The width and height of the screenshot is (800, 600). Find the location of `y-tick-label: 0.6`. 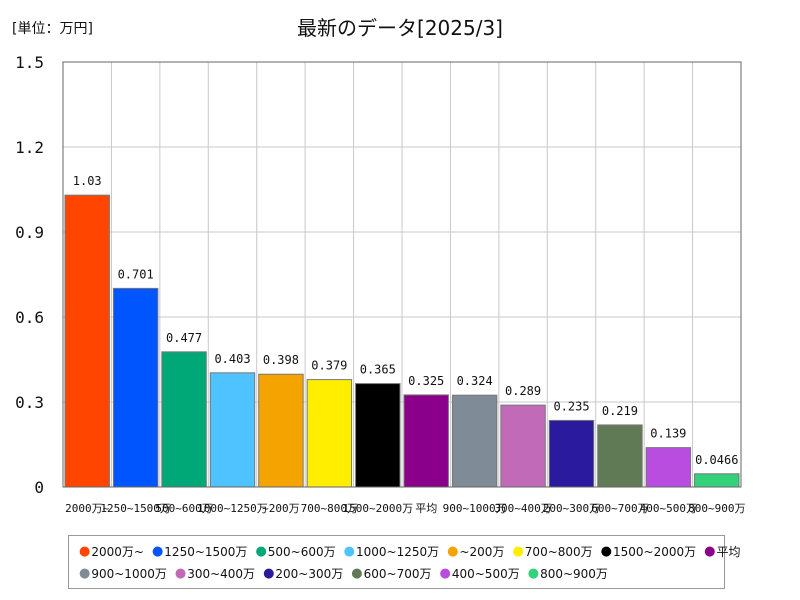

y-tick-label: 0.6 is located at coordinates (29, 317).